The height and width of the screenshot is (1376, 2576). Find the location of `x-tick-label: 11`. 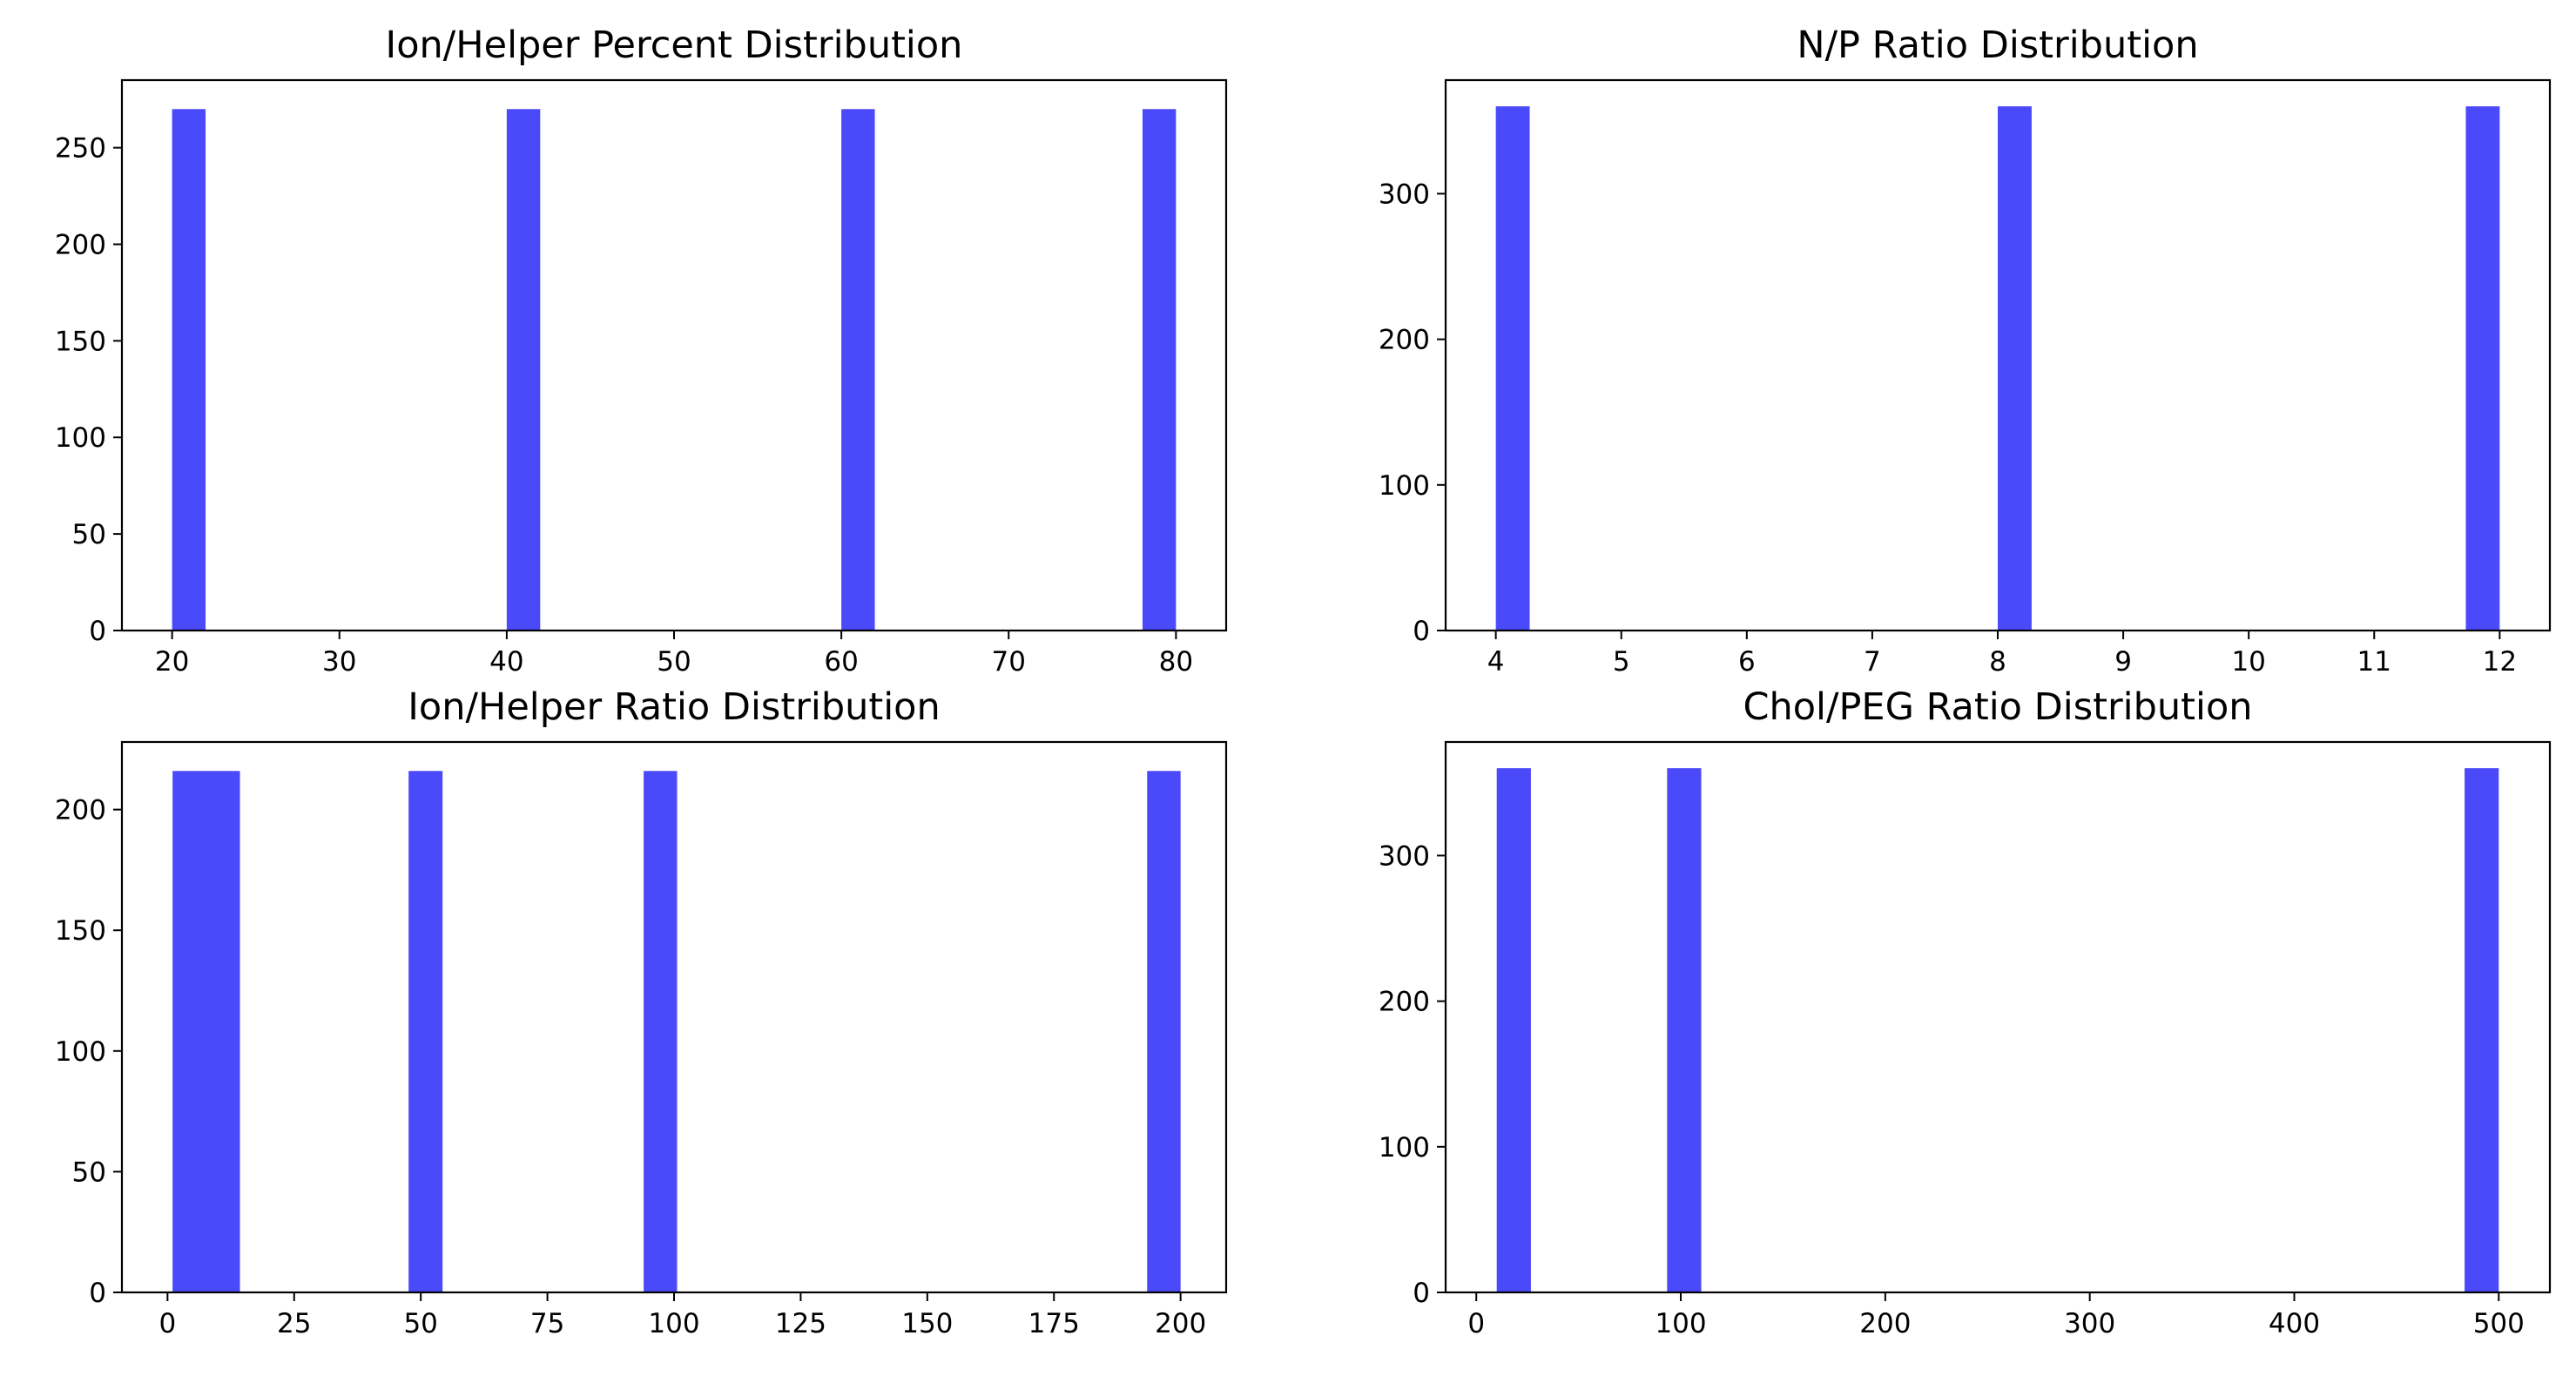

x-tick-label: 11 is located at coordinates (2374, 662).